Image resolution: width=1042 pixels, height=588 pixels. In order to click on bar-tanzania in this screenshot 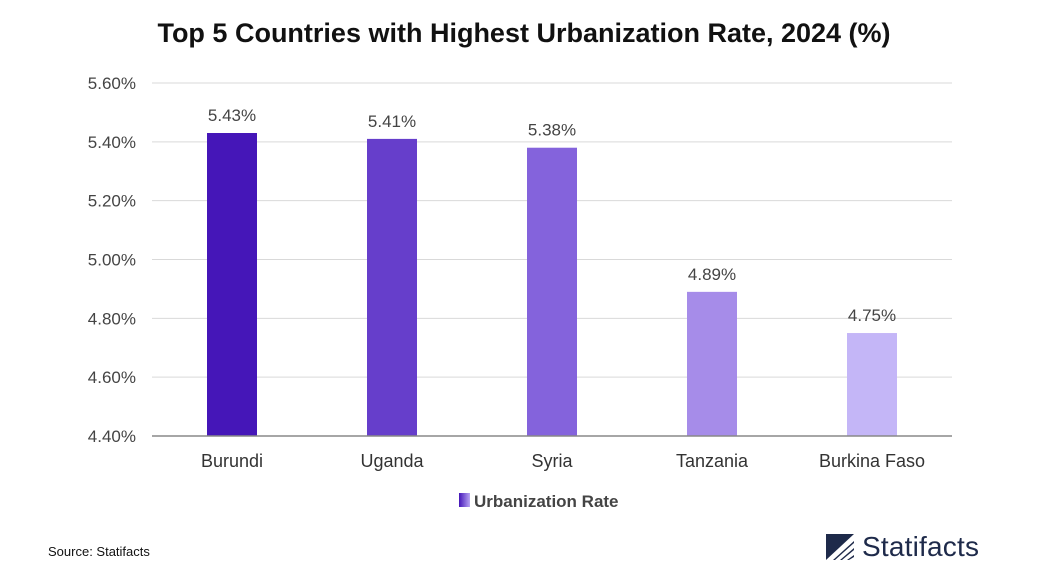, I will do `click(712, 363)`.